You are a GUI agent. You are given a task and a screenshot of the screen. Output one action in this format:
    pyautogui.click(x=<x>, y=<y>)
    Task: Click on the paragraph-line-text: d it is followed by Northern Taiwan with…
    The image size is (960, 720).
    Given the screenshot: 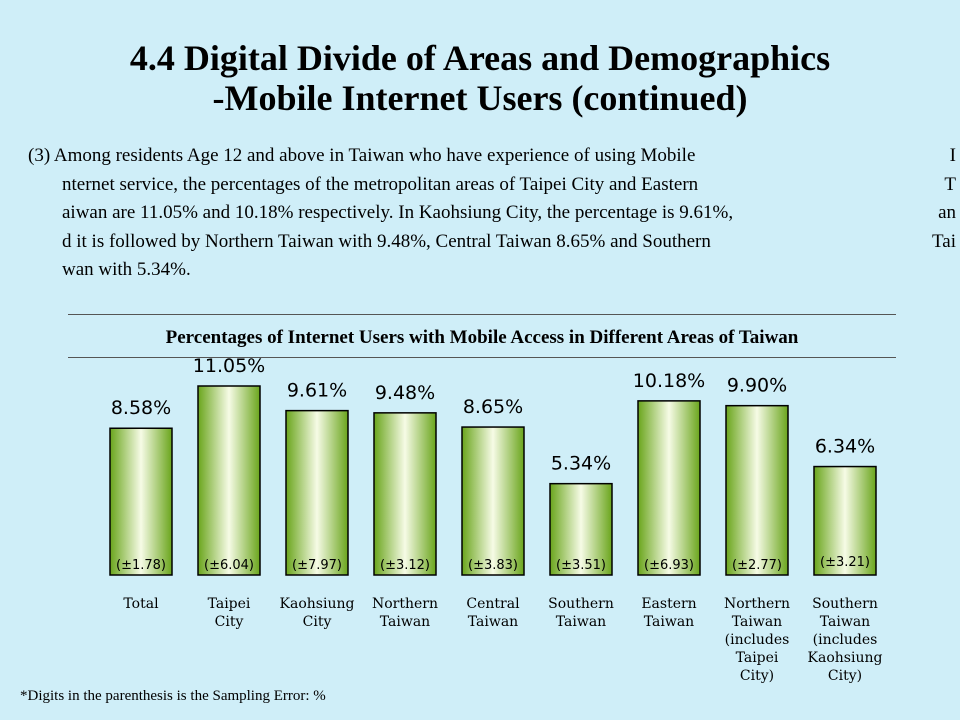 What is the action you would take?
    pyautogui.click(x=386, y=241)
    